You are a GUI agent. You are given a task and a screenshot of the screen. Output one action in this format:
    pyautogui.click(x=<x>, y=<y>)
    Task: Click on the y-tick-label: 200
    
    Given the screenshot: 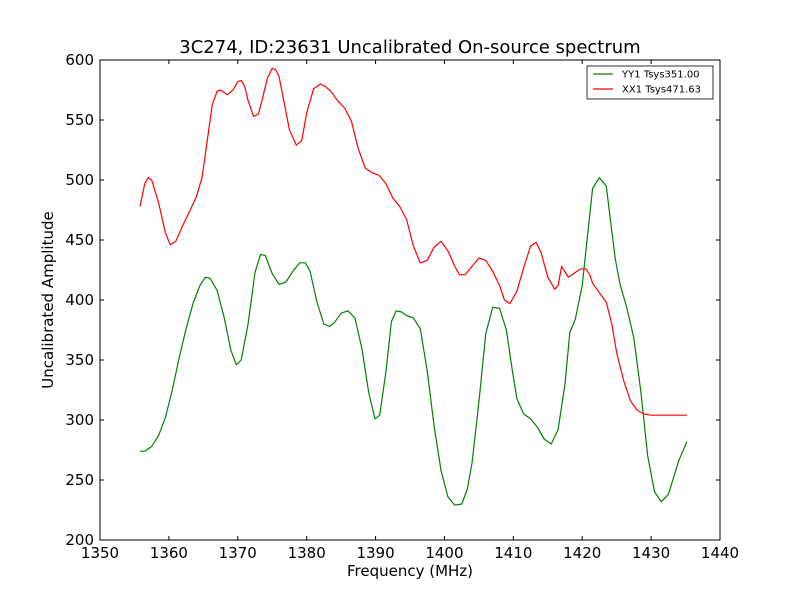 What is the action you would take?
    pyautogui.click(x=79, y=540)
    